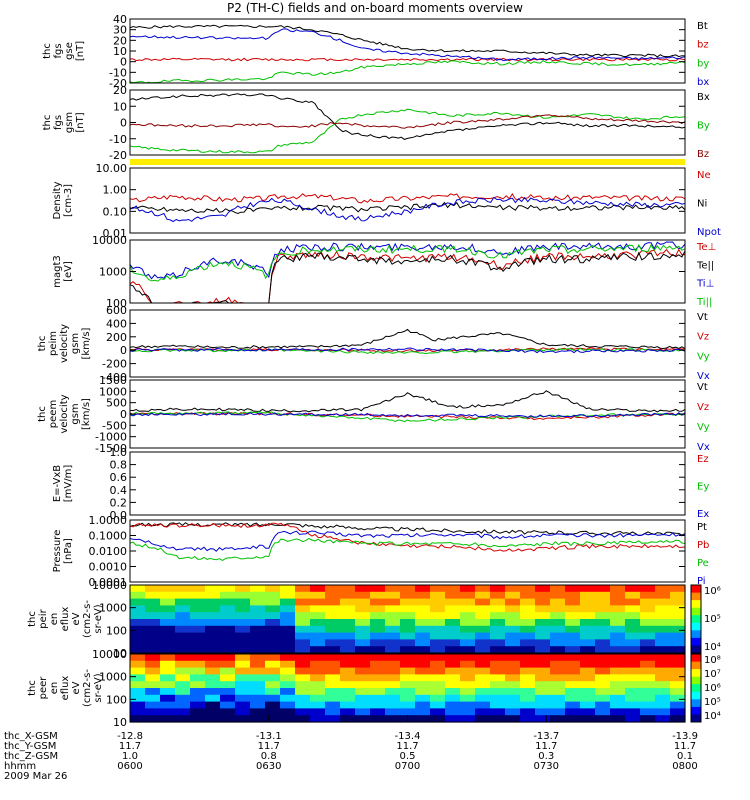 The height and width of the screenshot is (800, 750). What do you see at coordinates (75, 343) in the screenshot?
I see `y-axis-label: gsm` at bounding box center [75, 343].